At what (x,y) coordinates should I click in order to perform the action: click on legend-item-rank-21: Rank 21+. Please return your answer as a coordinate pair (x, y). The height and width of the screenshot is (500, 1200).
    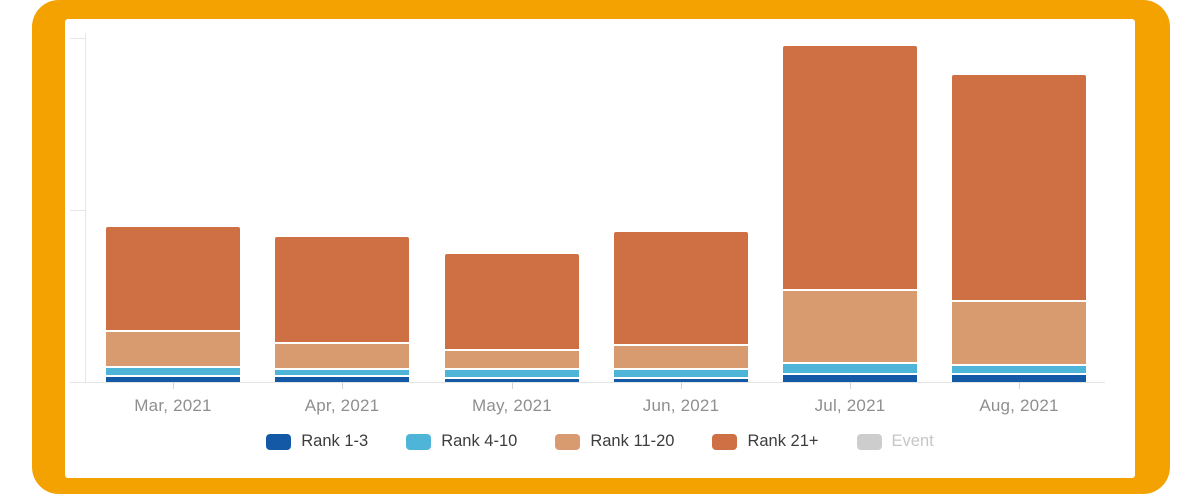
    Looking at the image, I should click on (765, 441).